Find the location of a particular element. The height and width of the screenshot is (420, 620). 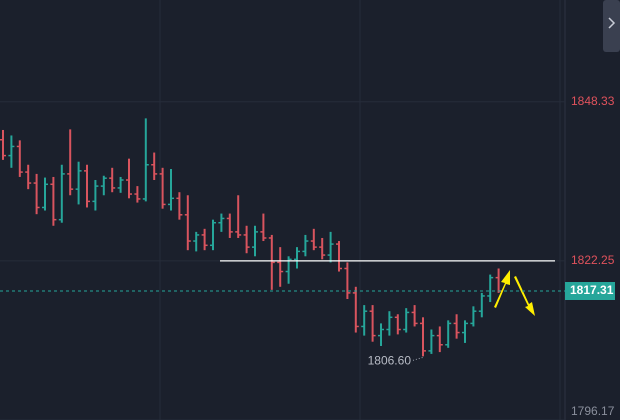

low-label: 1806.60 is located at coordinates (390, 361).